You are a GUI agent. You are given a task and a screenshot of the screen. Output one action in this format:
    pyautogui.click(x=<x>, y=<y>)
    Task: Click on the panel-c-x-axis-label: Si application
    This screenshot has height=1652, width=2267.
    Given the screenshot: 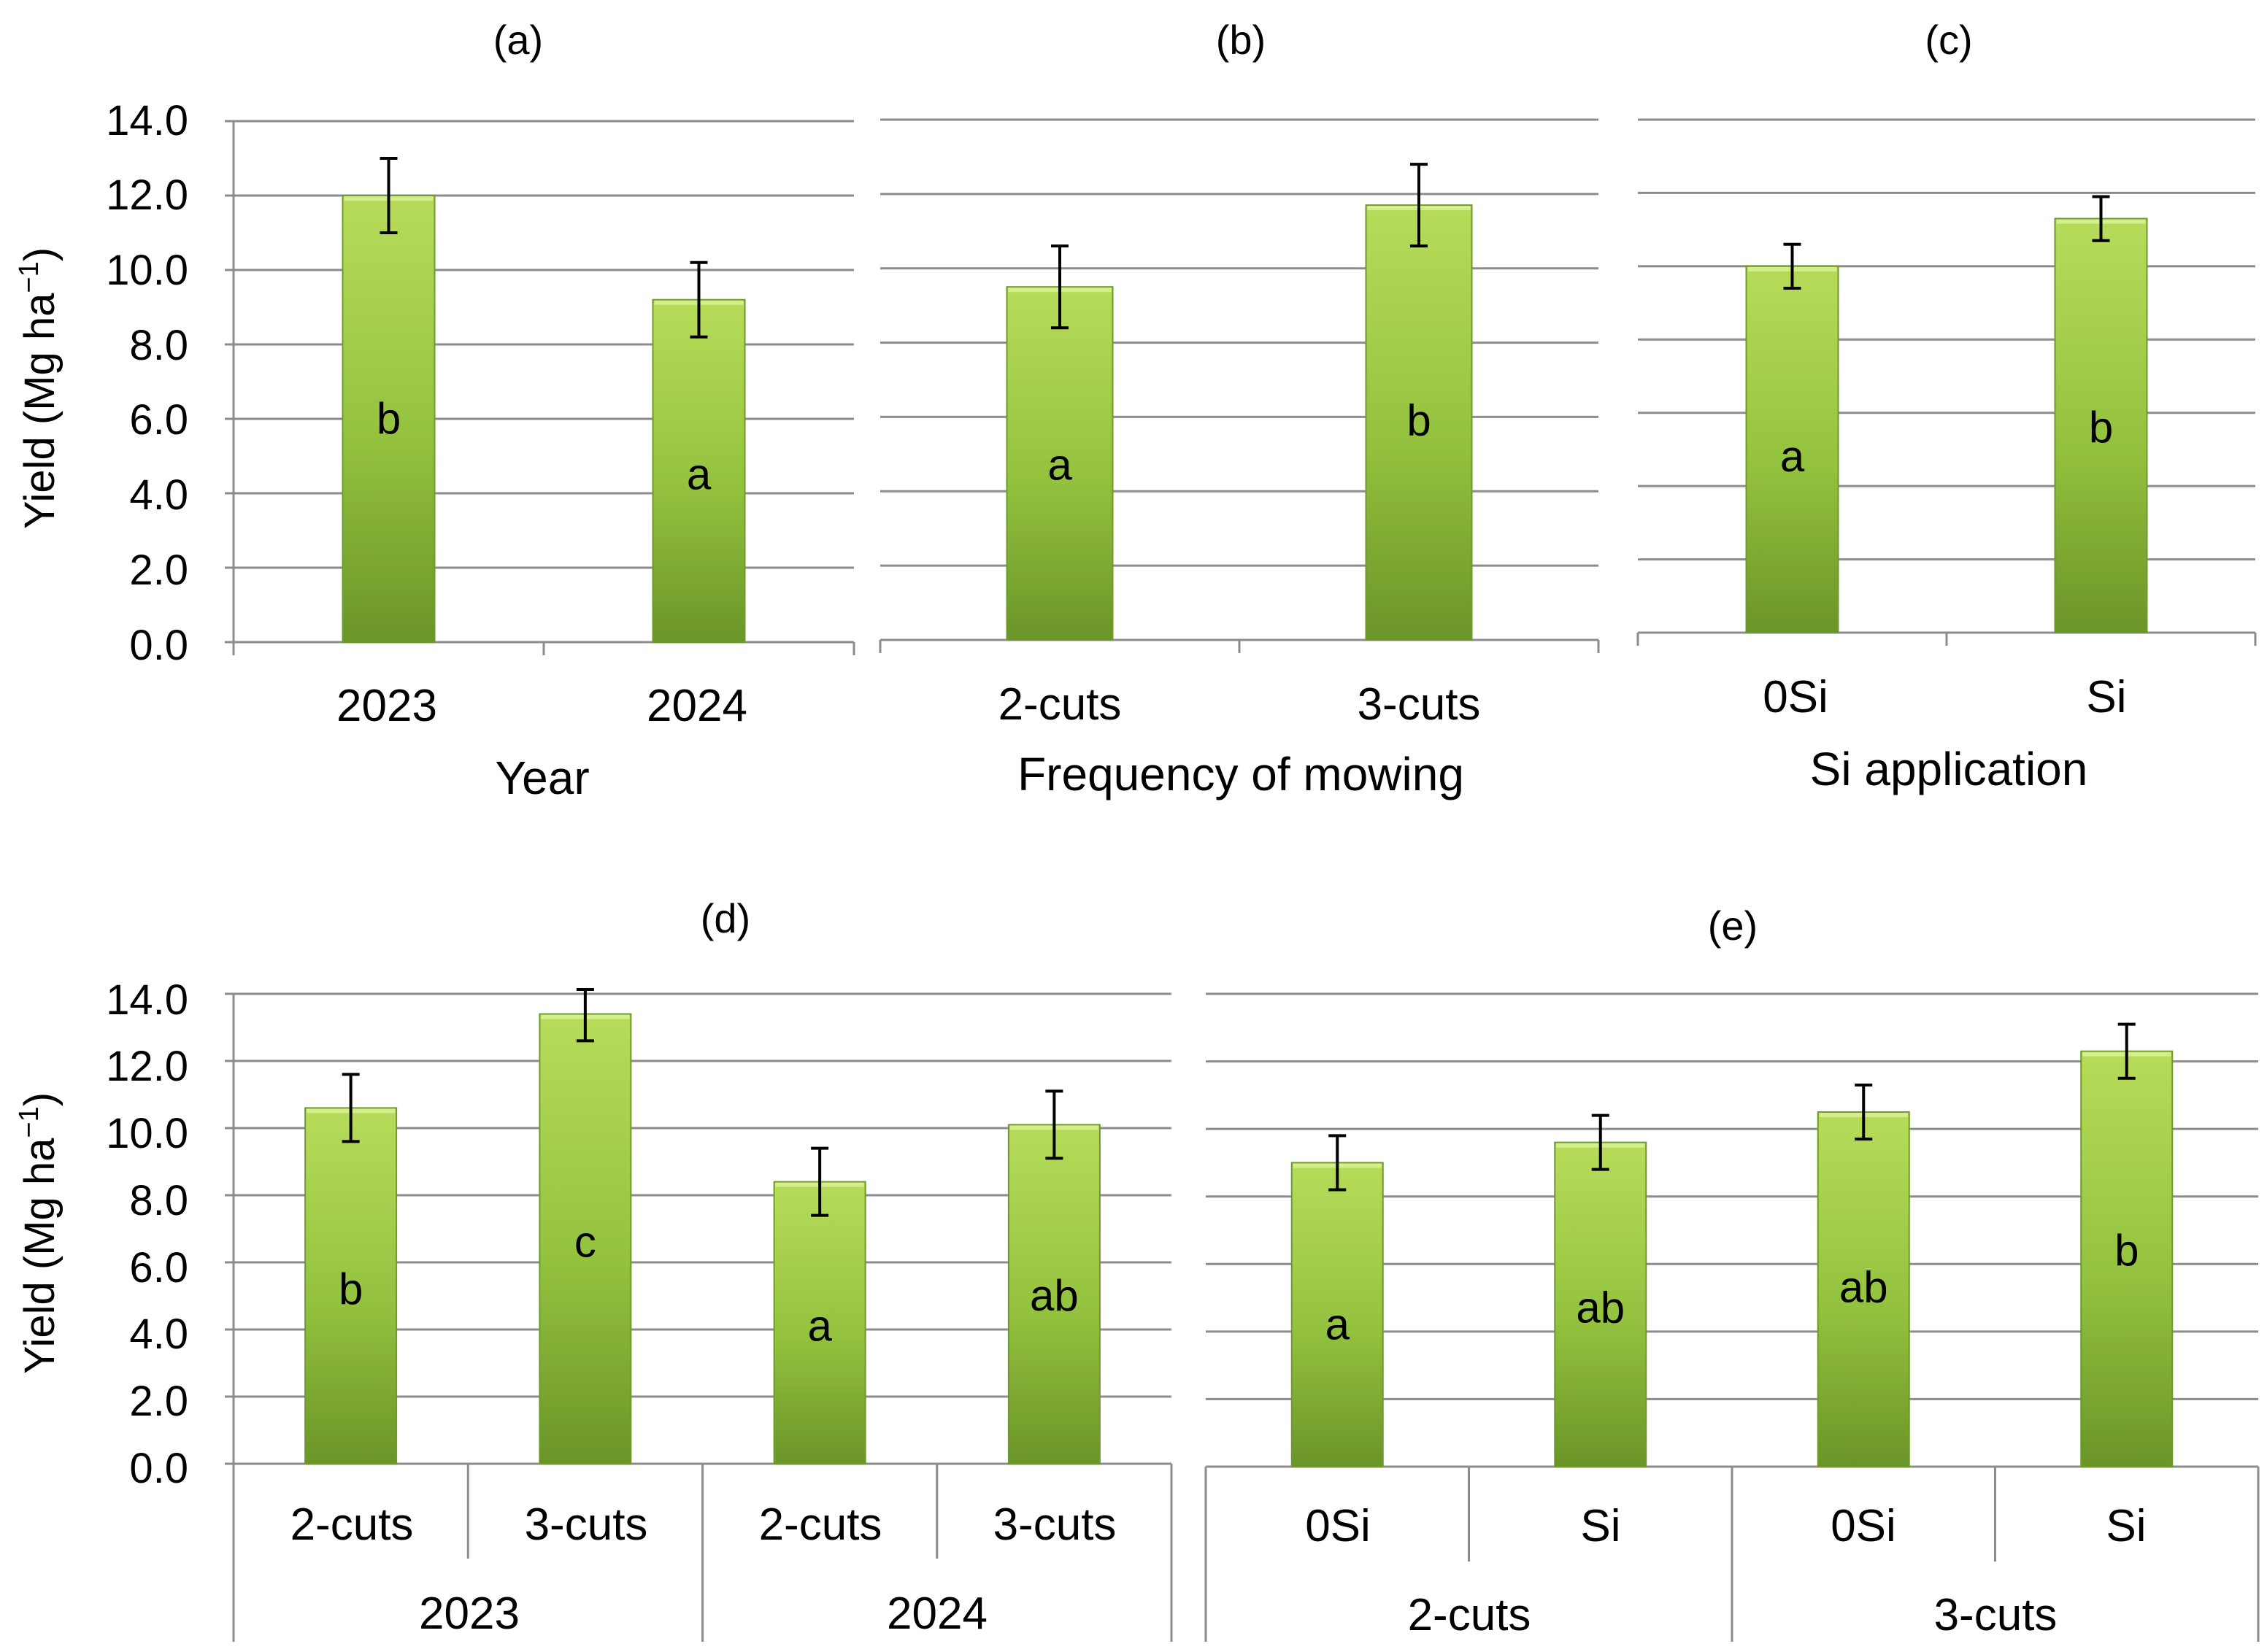 What is the action you would take?
    pyautogui.click(x=1949, y=769)
    